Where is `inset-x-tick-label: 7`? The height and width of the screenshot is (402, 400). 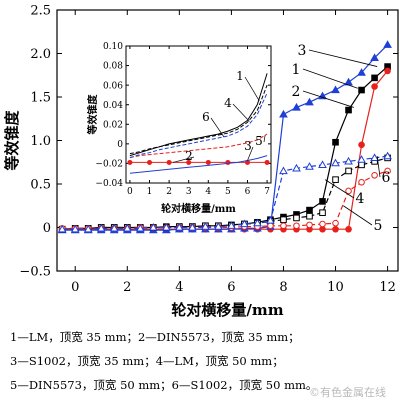
inset-x-tick-label: 7 is located at coordinates (267, 192).